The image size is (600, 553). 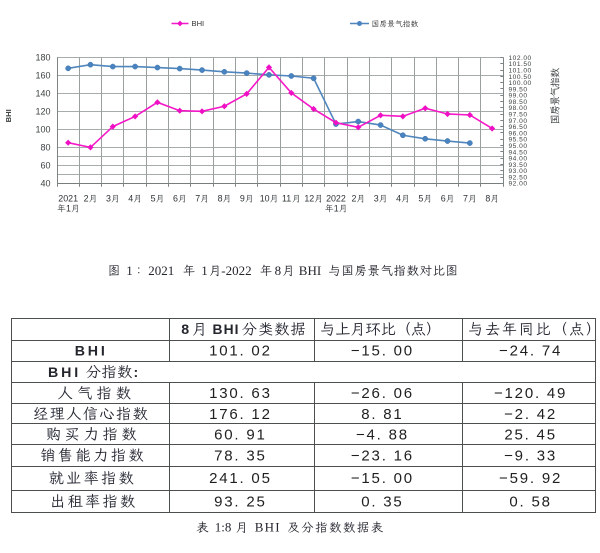 I want to click on svg-text: 9, so click(x=242, y=199).